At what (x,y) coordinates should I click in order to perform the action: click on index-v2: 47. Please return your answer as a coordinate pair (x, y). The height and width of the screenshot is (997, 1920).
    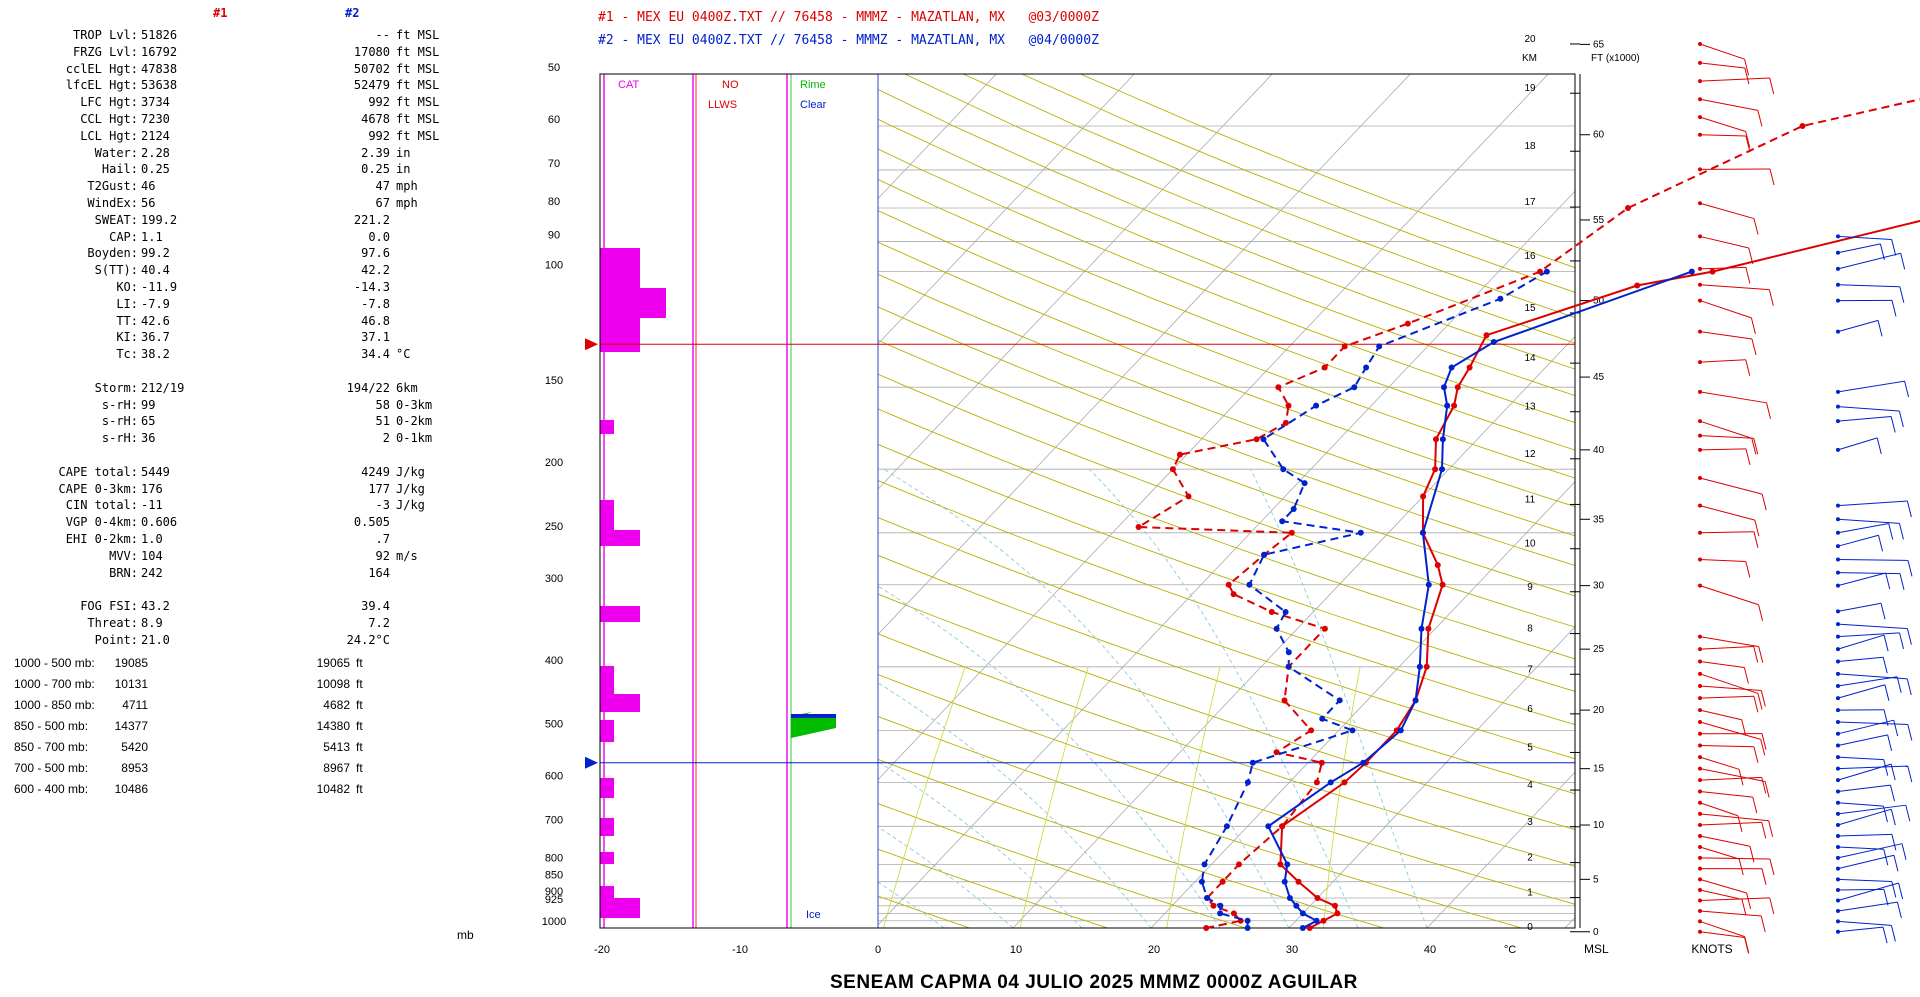
    Looking at the image, I should click on (382, 186).